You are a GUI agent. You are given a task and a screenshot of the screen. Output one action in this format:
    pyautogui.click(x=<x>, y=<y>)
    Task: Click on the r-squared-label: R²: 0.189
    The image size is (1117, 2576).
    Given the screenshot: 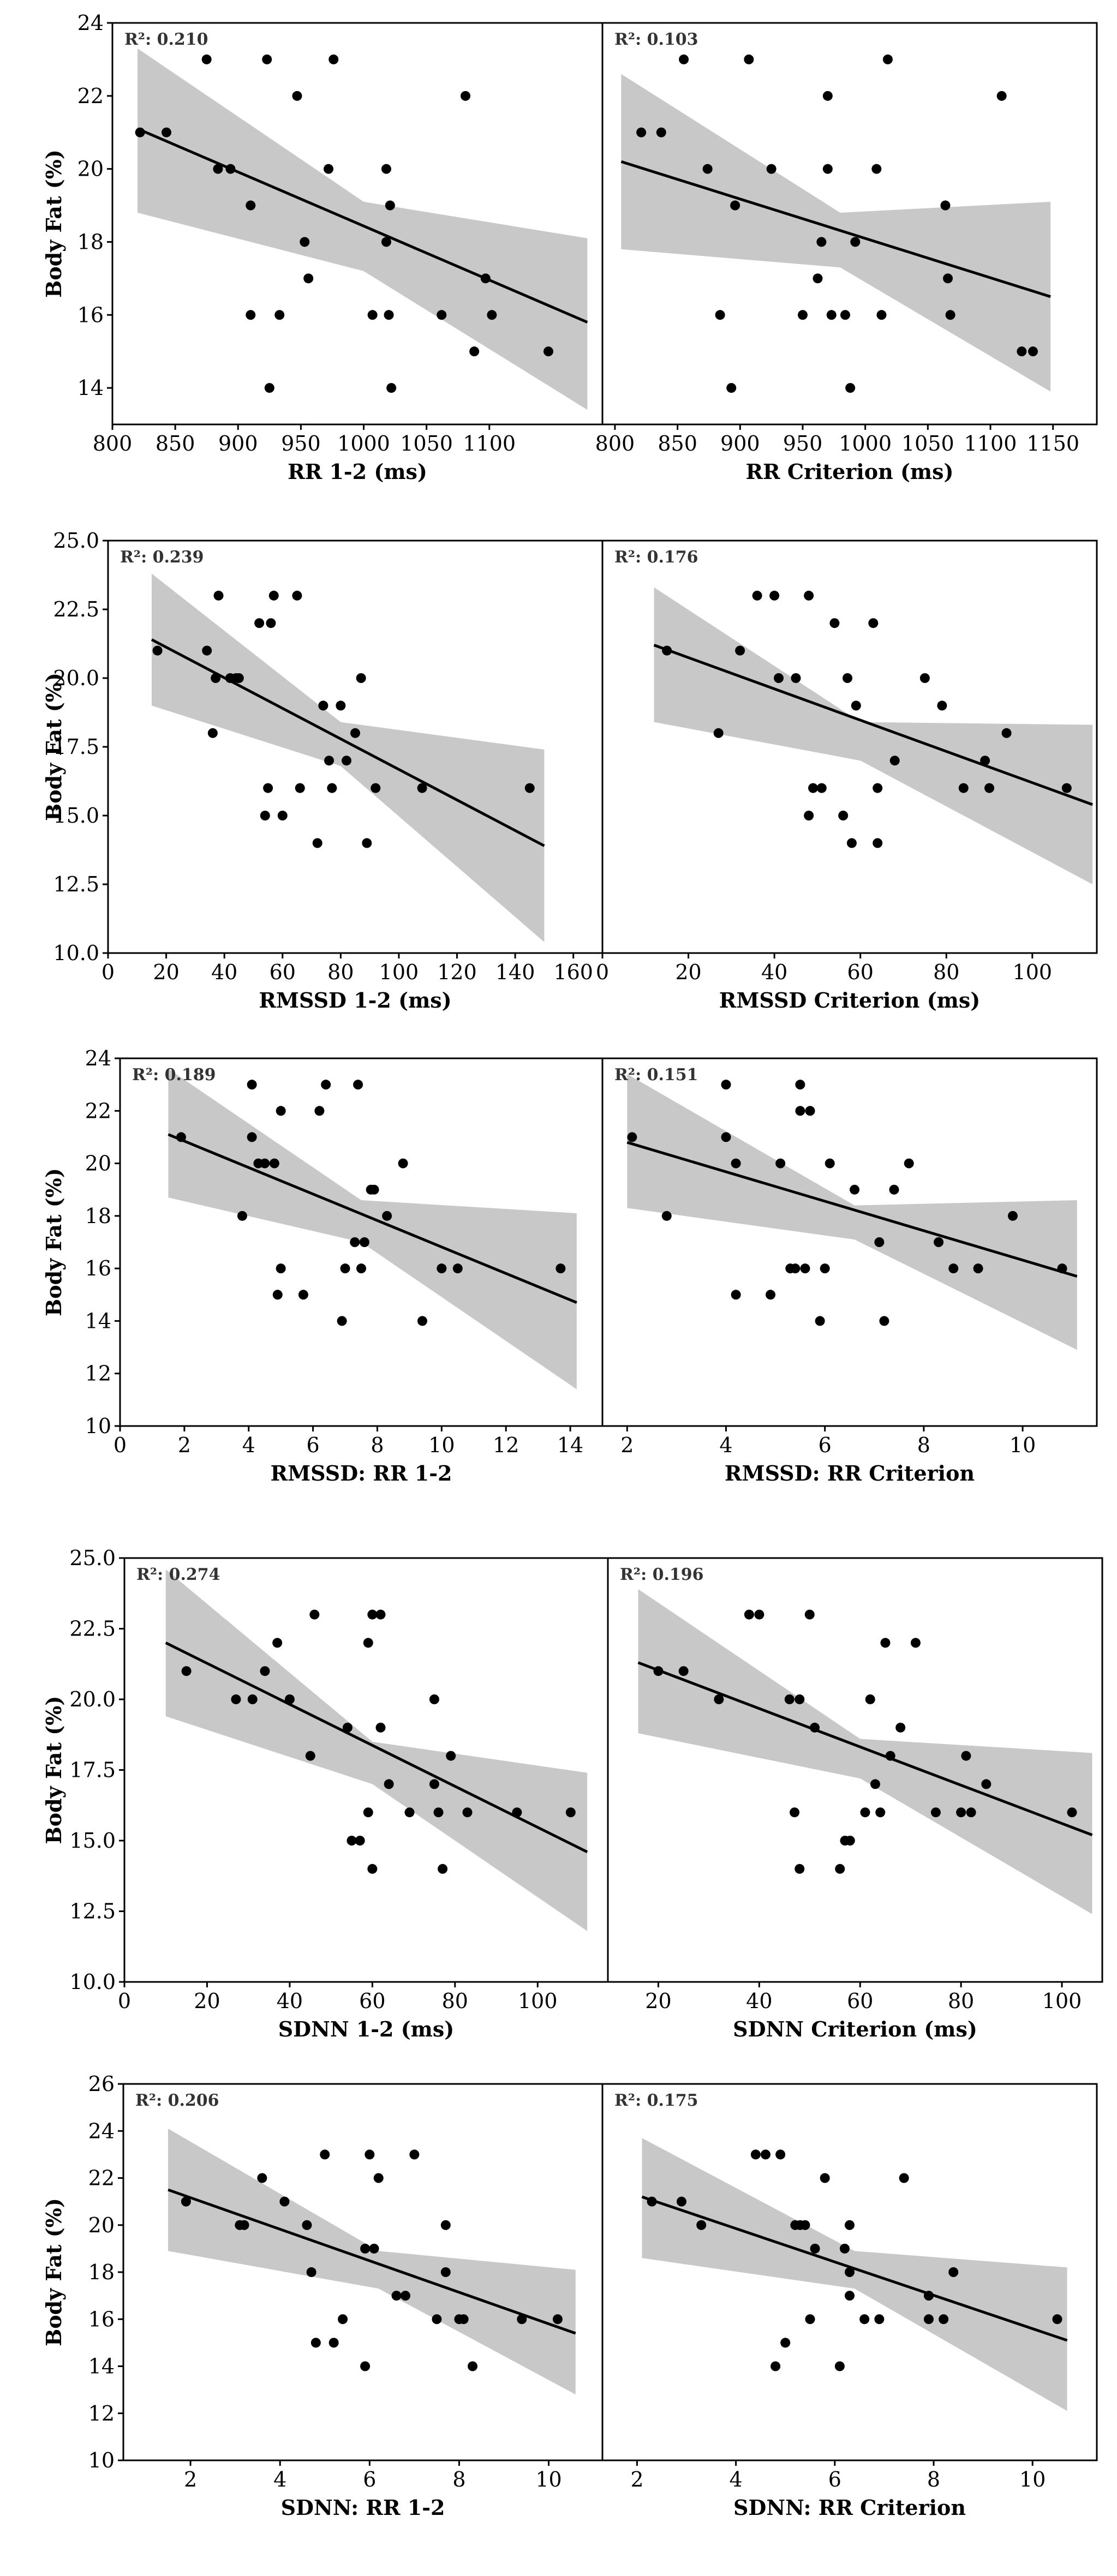 What is the action you would take?
    pyautogui.click(x=174, y=1075)
    